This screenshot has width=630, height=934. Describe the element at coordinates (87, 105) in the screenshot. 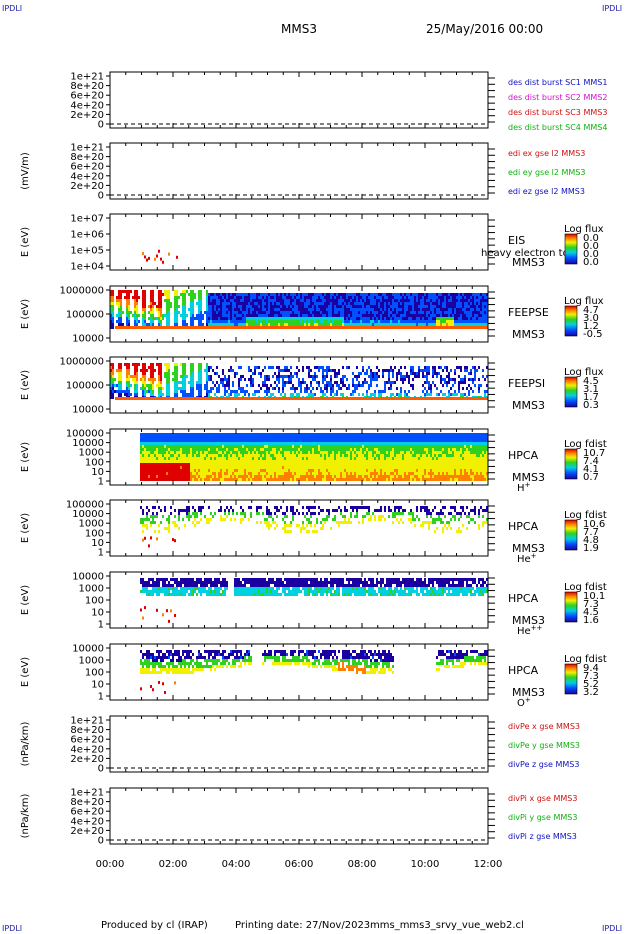

I see `y-tick-label: 4e+20` at that location.